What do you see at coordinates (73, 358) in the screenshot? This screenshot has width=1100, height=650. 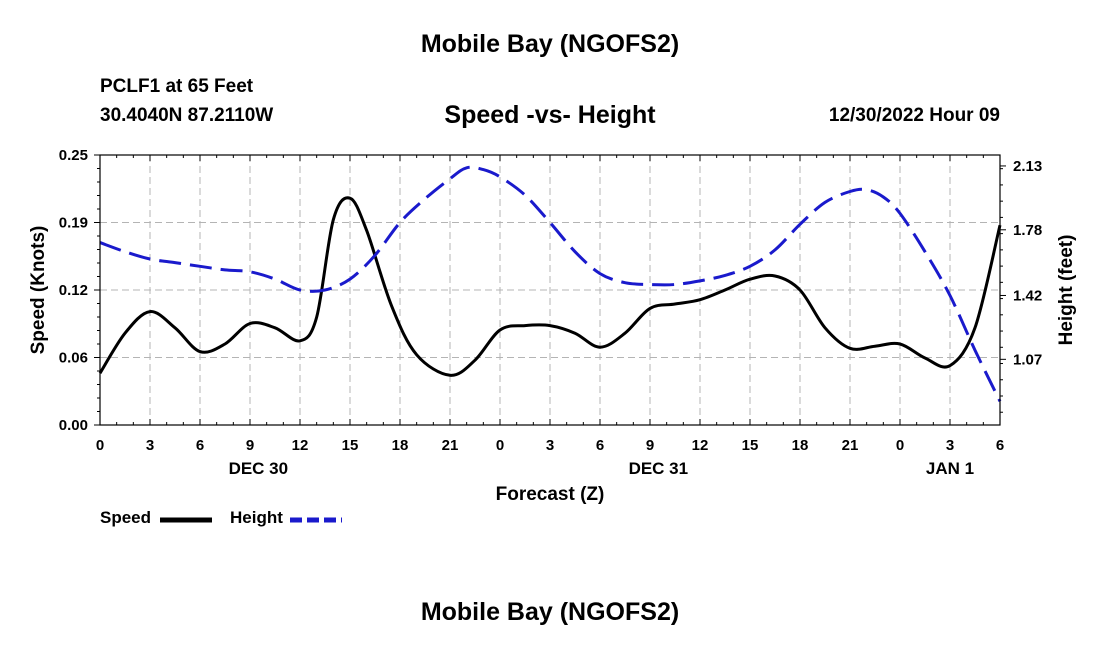 I see `y-left-tick-label: 0.06` at bounding box center [73, 358].